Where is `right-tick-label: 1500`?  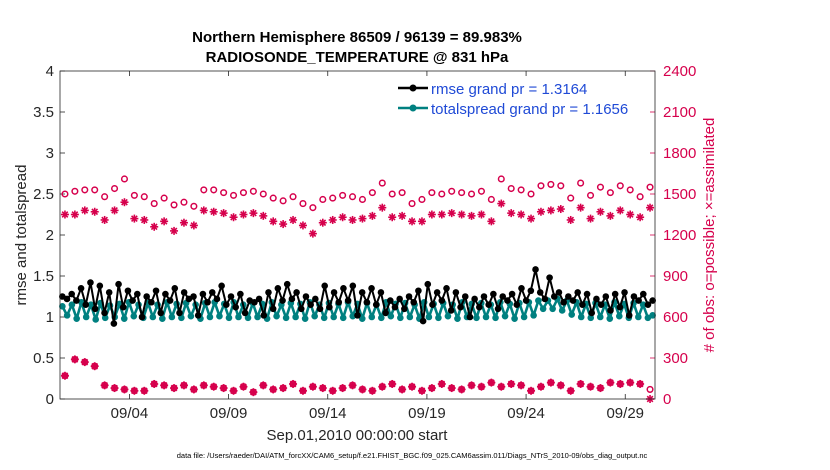
right-tick-label: 1500 is located at coordinates (679, 194).